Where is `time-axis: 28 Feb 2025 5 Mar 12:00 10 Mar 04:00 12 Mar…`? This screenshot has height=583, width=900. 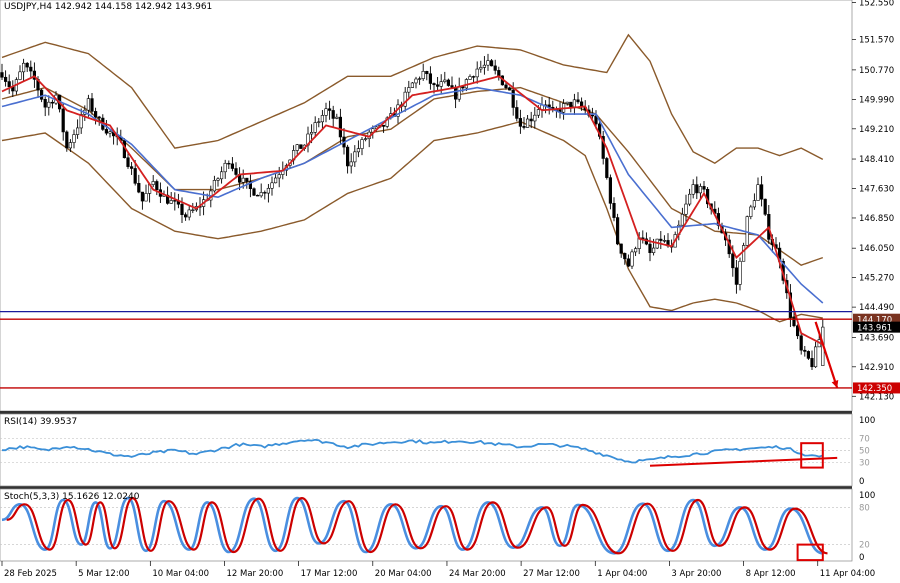
time-axis: 28 Feb 2025 5 Mar 12:00 10 Mar 04:00 12 Mar… is located at coordinates (438, 570).